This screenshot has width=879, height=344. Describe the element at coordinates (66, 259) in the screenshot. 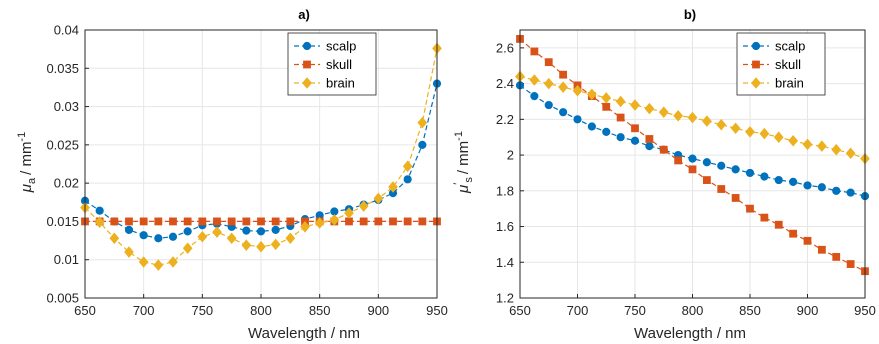

I see `panel-a-ytick-label: 0.01` at that location.